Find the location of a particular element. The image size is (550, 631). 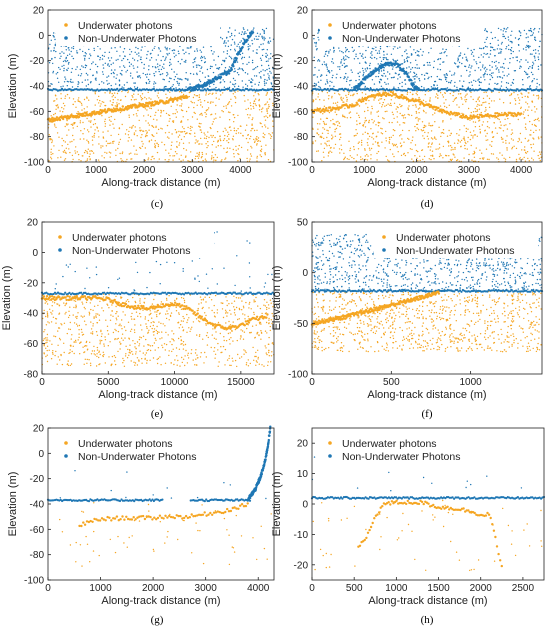

land-photon is located at coordinates (413, 84).